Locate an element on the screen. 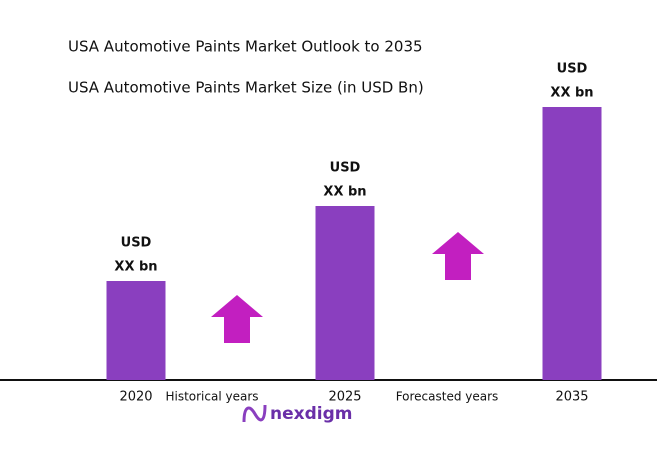 The width and height of the screenshot is (657, 461). logo-mark is located at coordinates (254, 413).